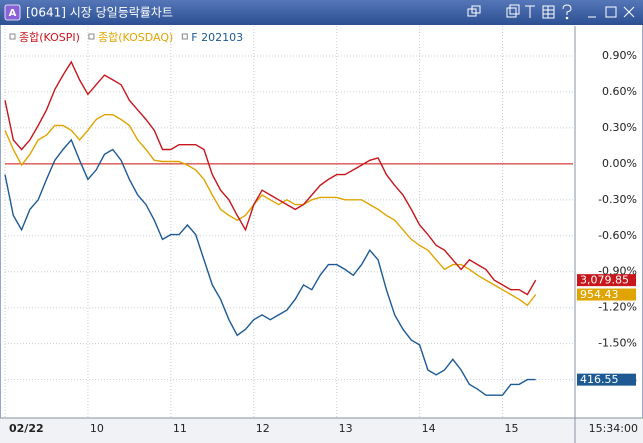  What do you see at coordinates (617, 343) in the screenshot?
I see `y-tick-label: -1.50%` at bounding box center [617, 343].